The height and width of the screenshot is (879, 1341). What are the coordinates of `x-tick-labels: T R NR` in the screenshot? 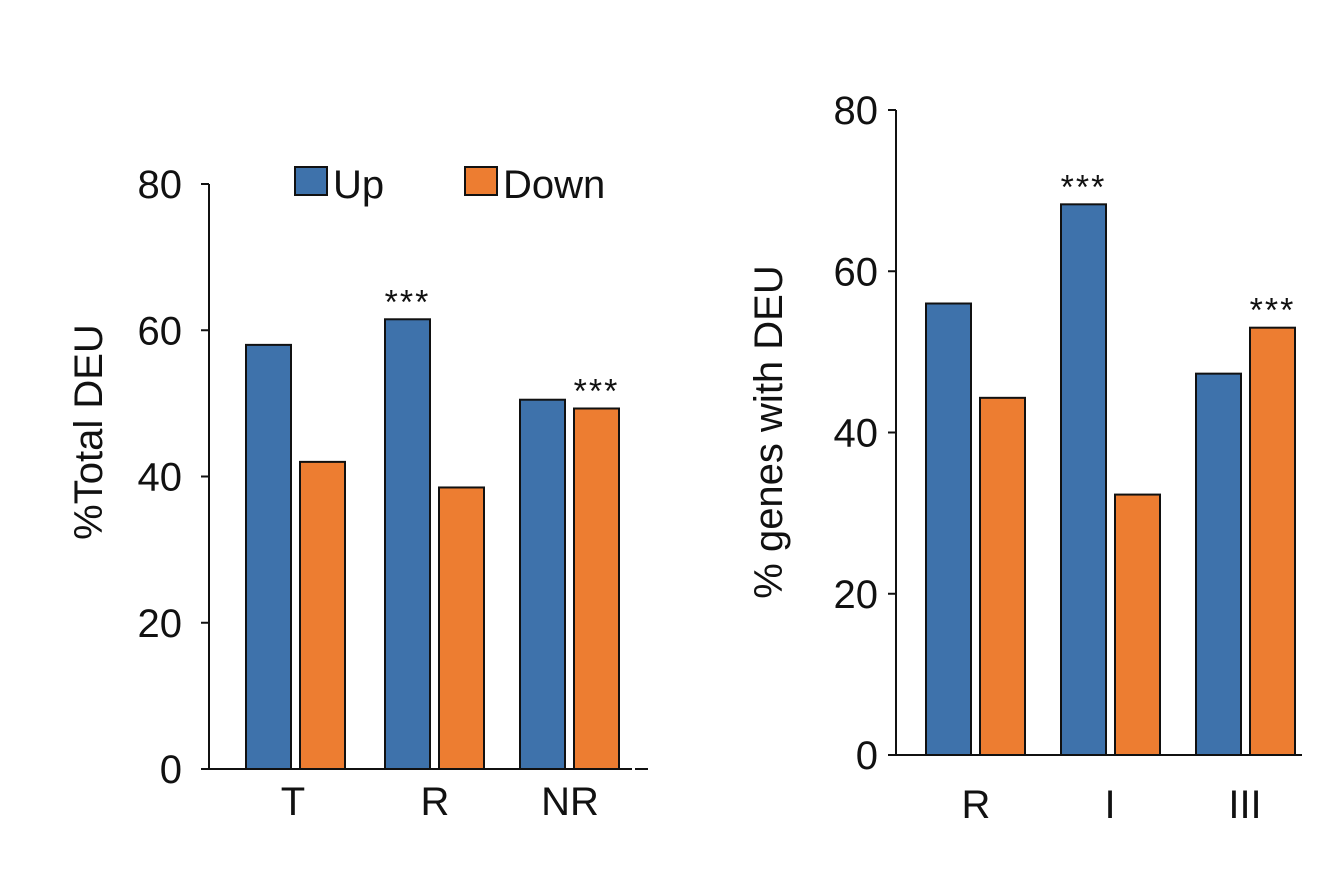 It's located at (440, 802).